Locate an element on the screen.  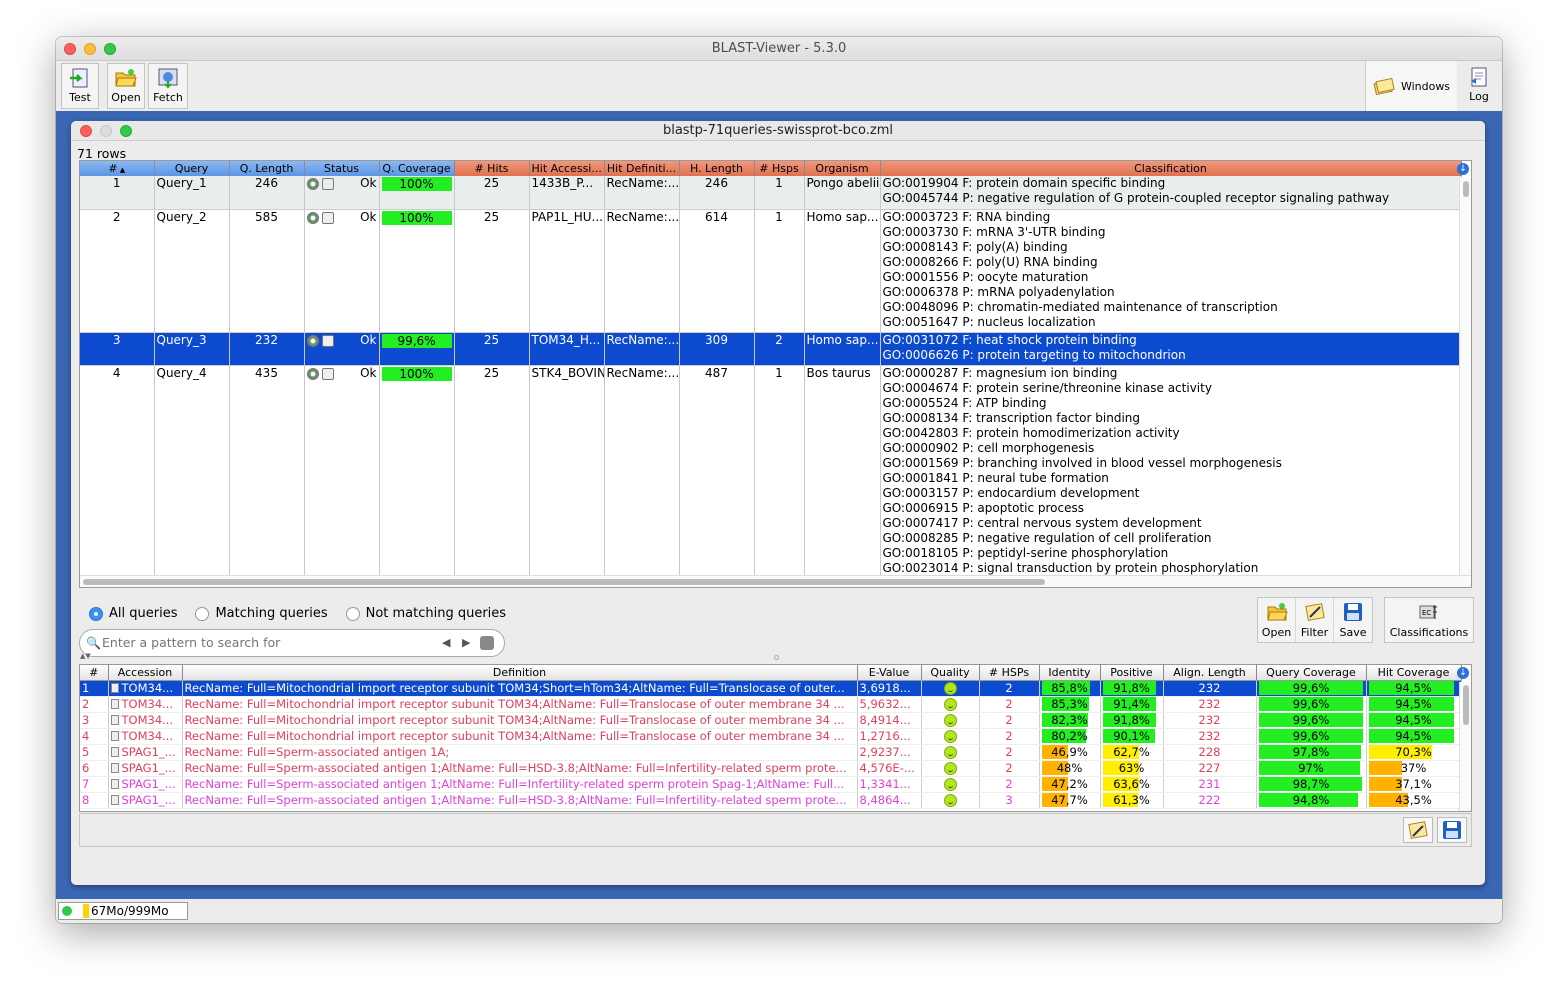
close-button is located at coordinates (70, 49).